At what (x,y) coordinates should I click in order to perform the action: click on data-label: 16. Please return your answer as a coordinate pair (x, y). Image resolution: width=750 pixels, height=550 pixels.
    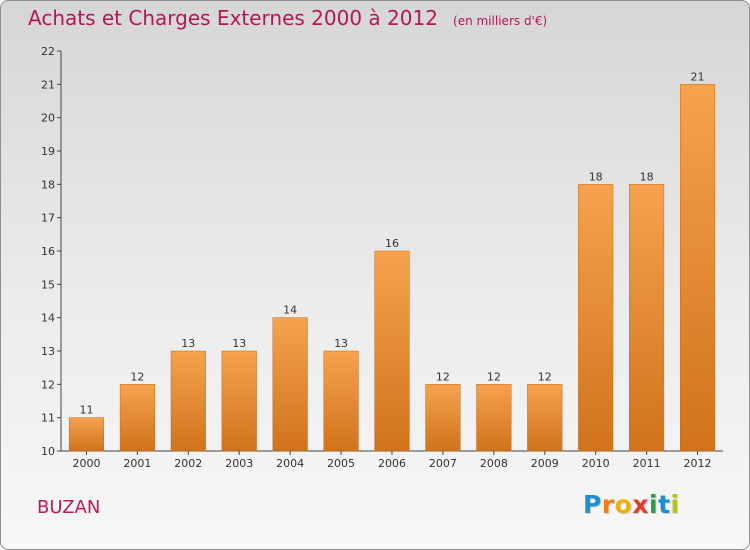
    Looking at the image, I should click on (392, 243).